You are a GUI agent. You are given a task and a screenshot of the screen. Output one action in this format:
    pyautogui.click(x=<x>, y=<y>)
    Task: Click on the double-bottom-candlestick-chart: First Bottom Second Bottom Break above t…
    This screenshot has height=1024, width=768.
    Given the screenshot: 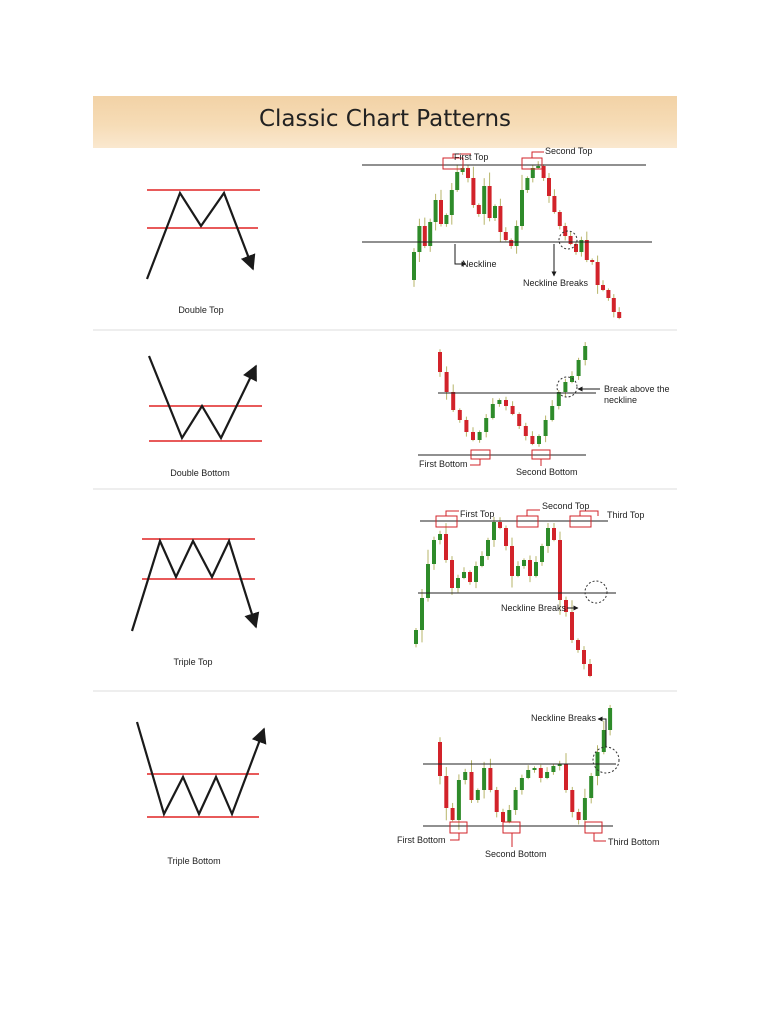 What is the action you would take?
    pyautogui.click(x=544, y=409)
    